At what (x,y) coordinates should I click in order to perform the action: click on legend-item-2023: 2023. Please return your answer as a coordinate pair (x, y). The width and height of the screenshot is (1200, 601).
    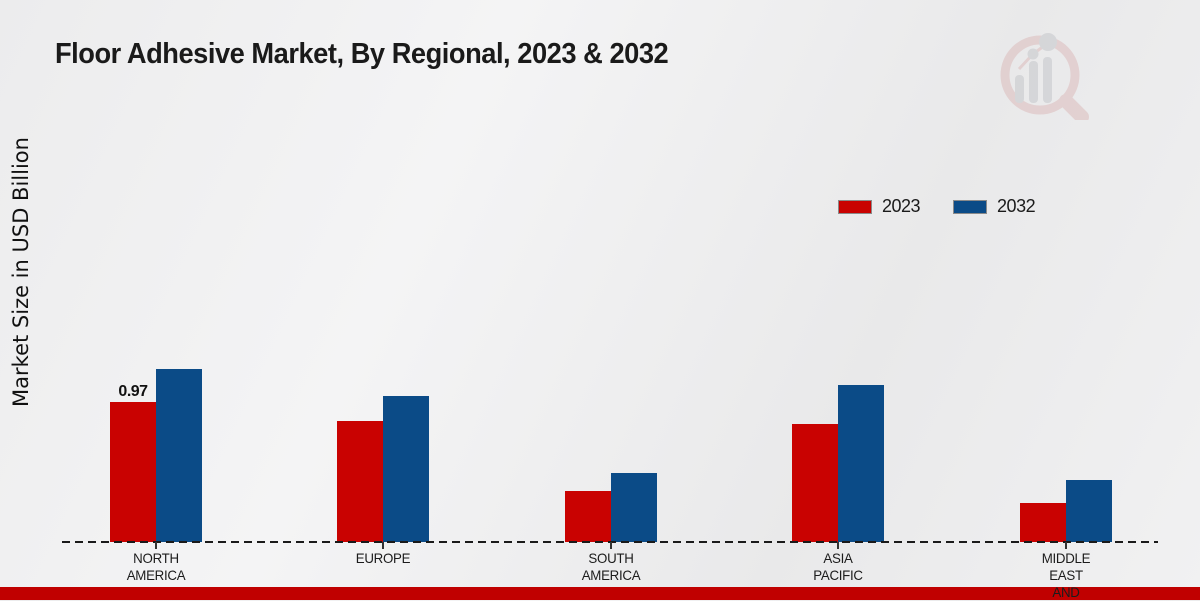
    Looking at the image, I should click on (879, 206).